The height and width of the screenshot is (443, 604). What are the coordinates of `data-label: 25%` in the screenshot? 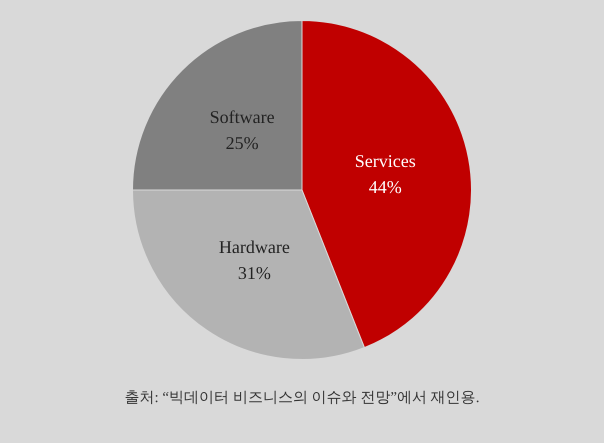 It's located at (242, 142).